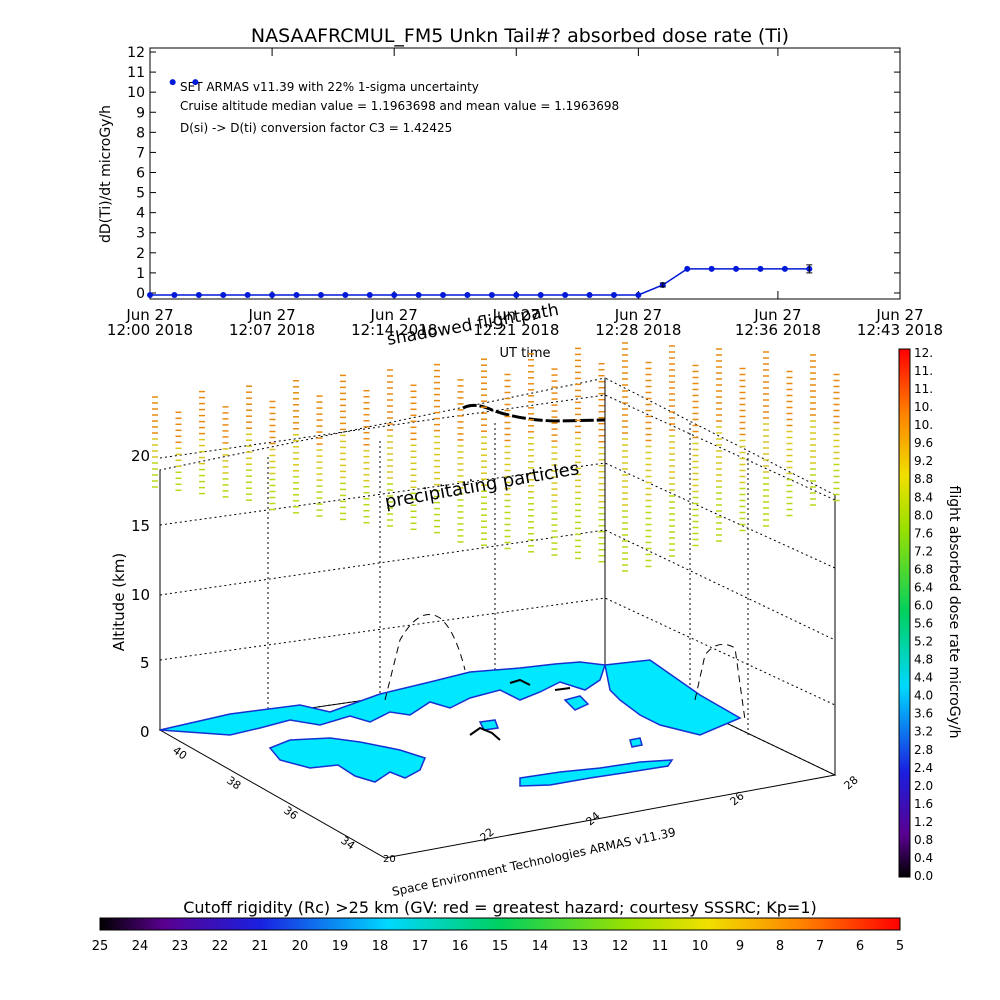  Describe the element at coordinates (481, 485) in the screenshot. I see `label-precipitating-particles: precipitating particles` at that location.